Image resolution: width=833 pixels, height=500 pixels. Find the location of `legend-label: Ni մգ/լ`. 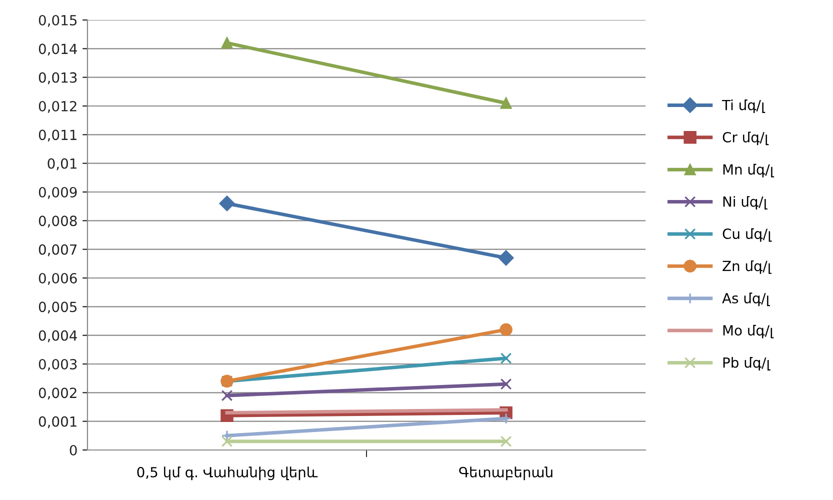

legend-label: Ni մգ/լ is located at coordinates (745, 203).